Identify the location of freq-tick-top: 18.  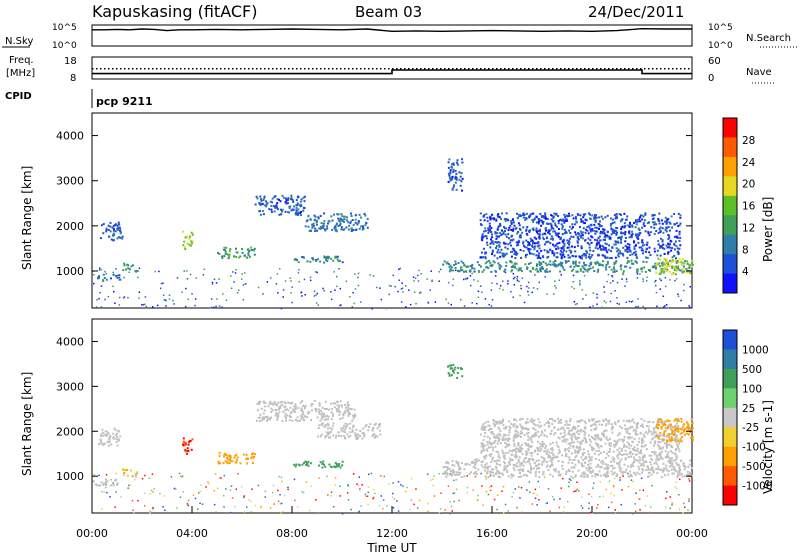
(70, 61).